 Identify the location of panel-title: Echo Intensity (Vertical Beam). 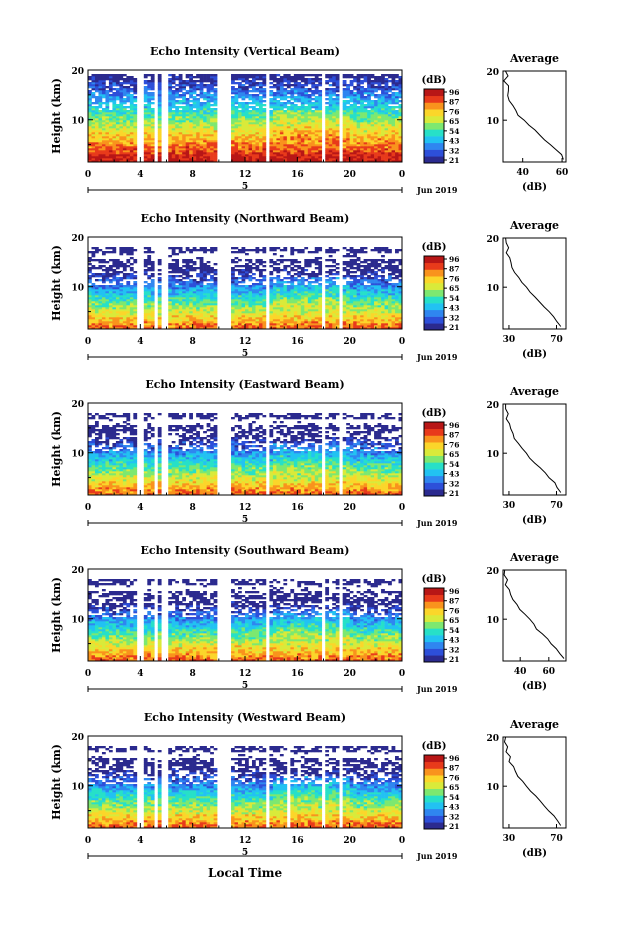
(245, 51).